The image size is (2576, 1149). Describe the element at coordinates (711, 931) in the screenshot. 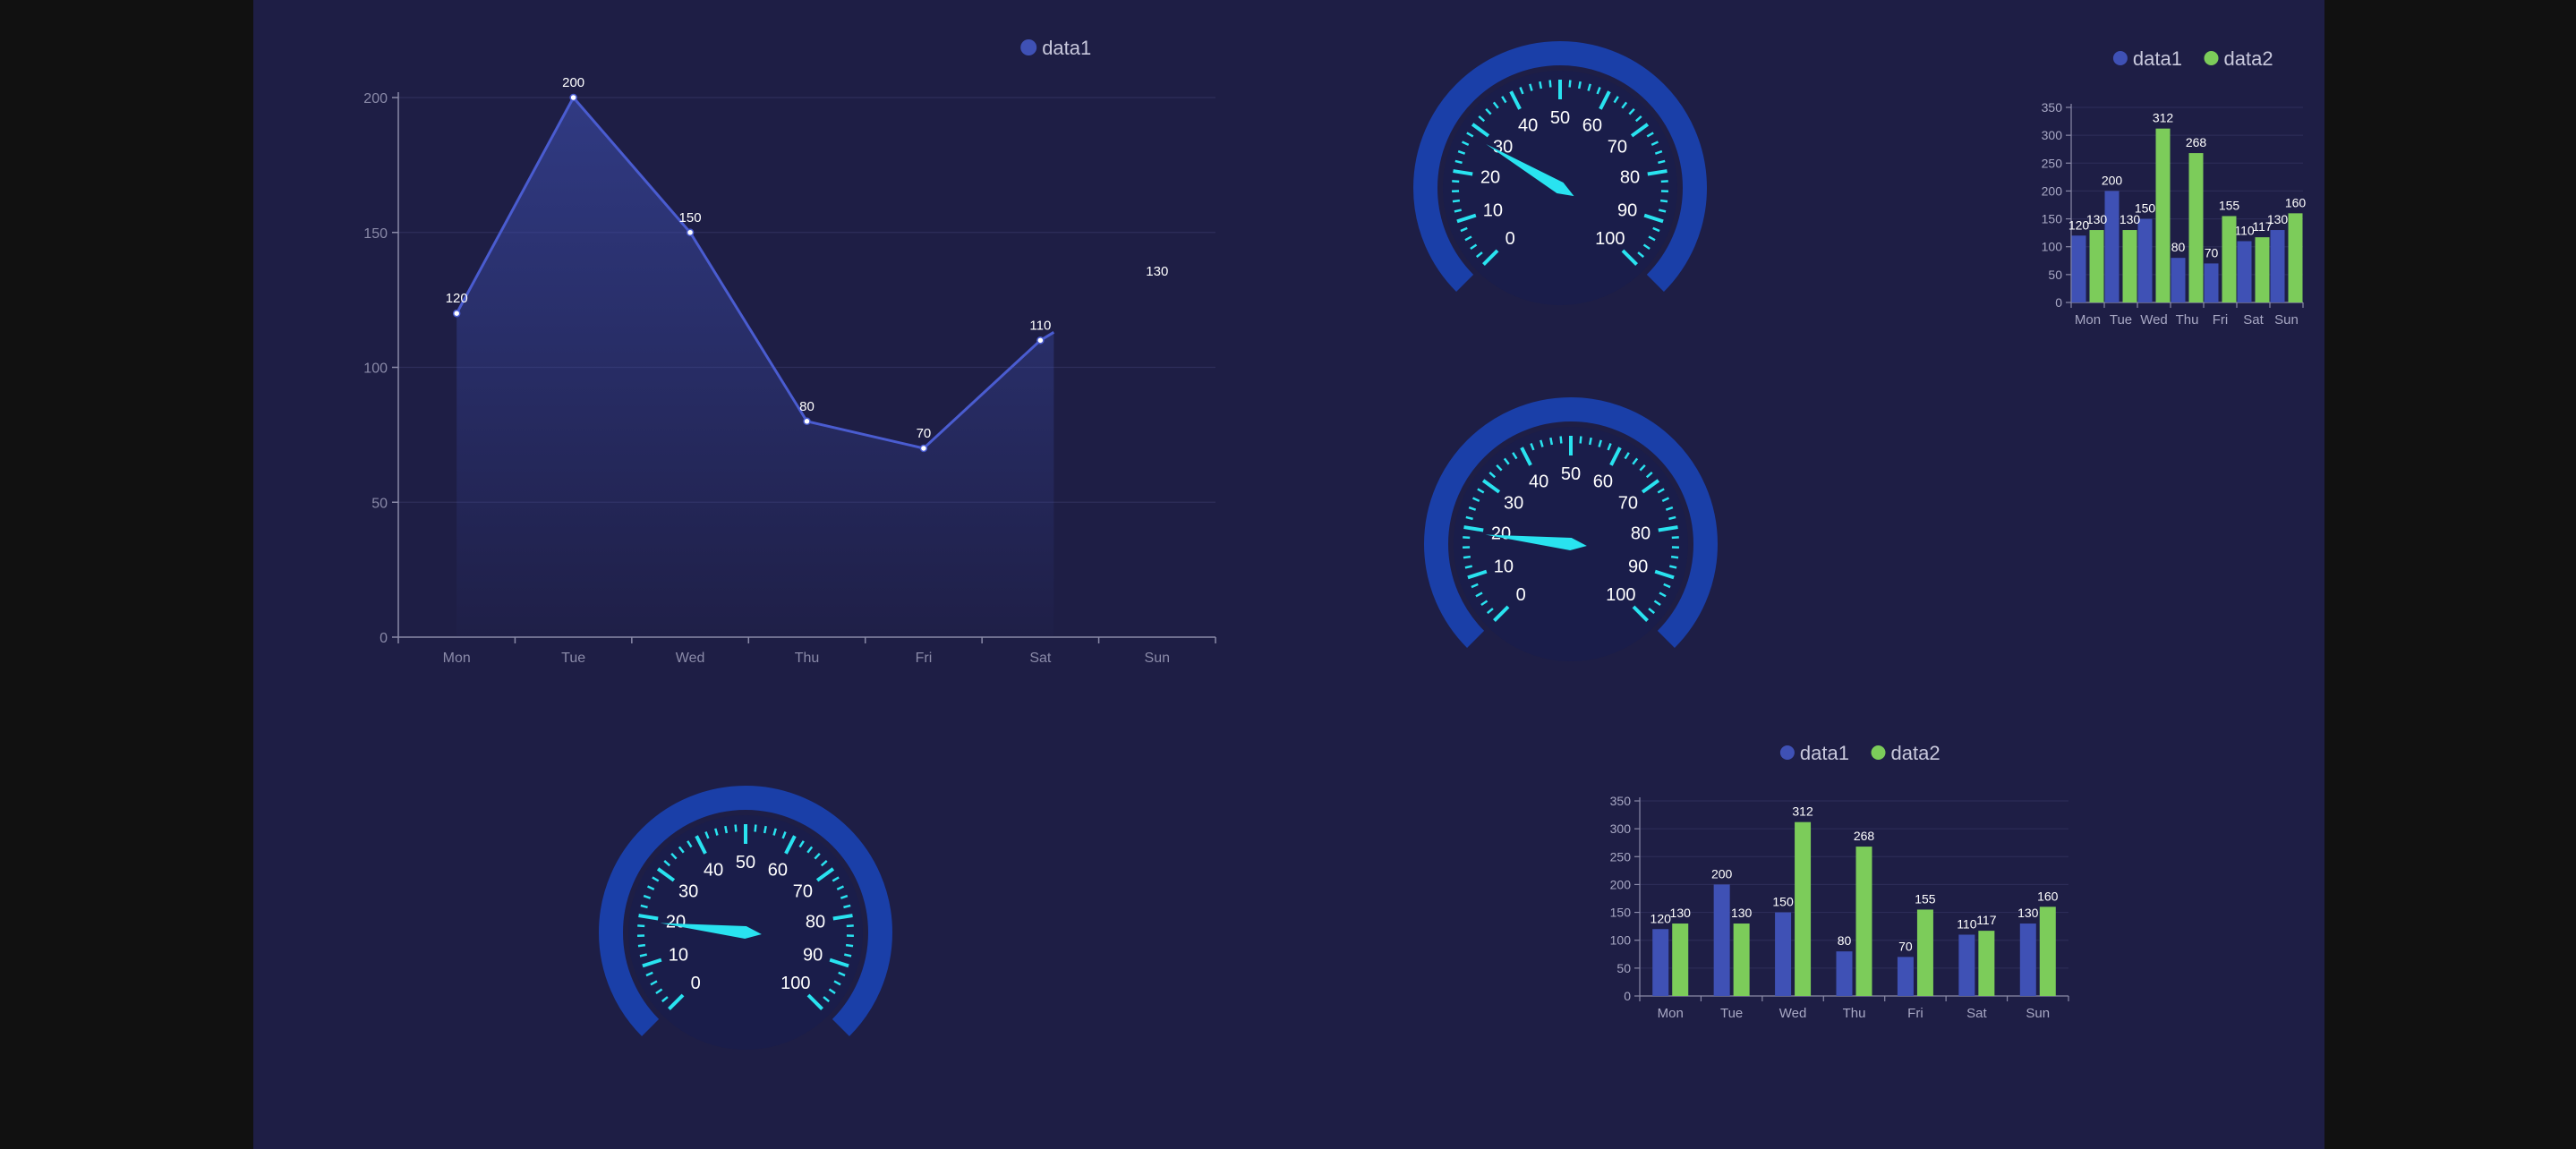

I see `gauge-needle` at that location.